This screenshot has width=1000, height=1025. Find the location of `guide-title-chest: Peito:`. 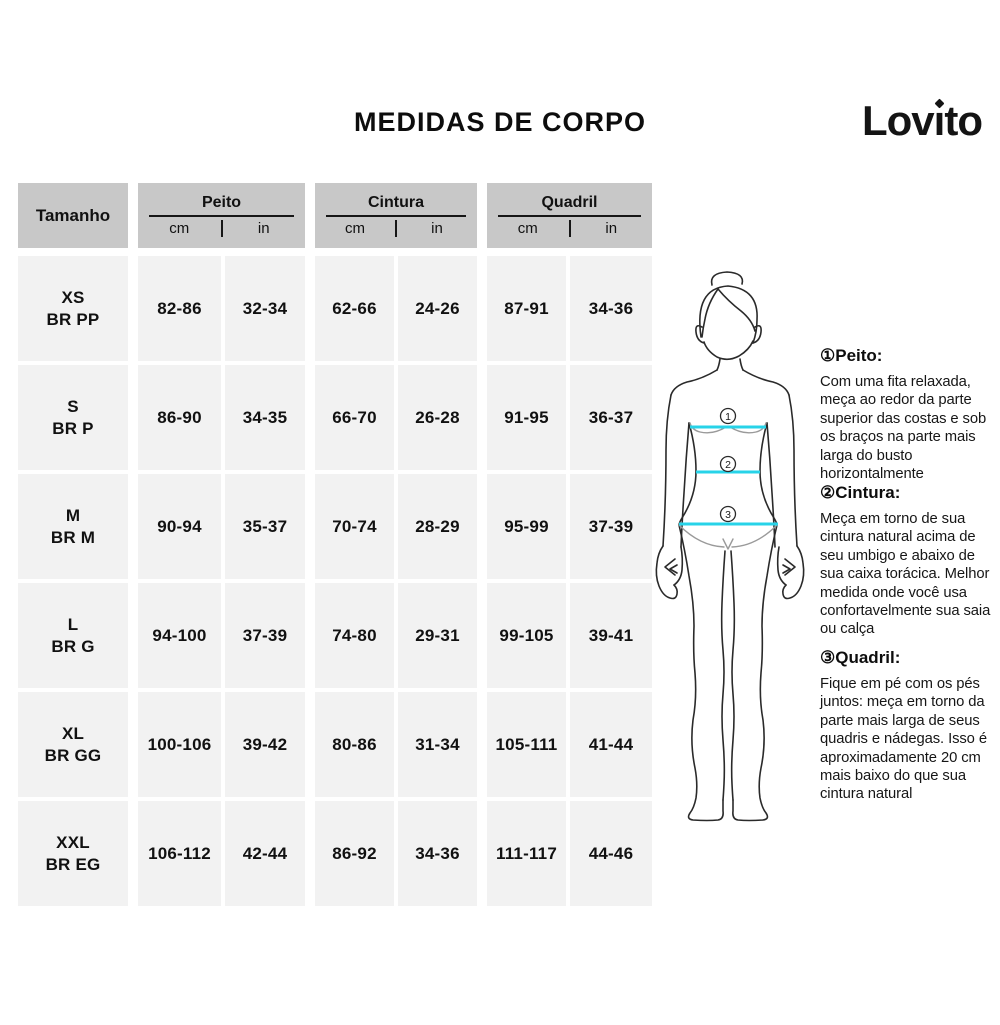

guide-title-chest: Peito: is located at coordinates (859, 355).